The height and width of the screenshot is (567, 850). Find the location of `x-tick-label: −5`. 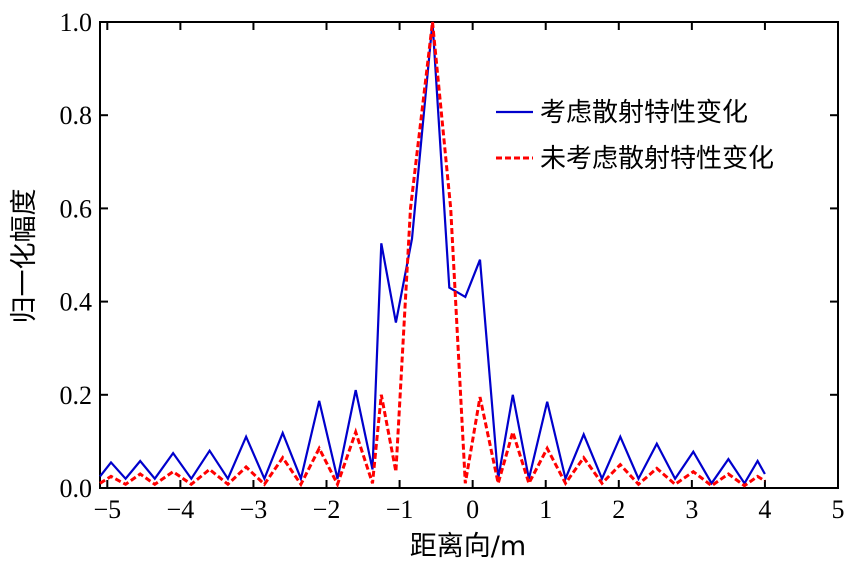

x-tick-label: −5 is located at coordinates (107, 509).